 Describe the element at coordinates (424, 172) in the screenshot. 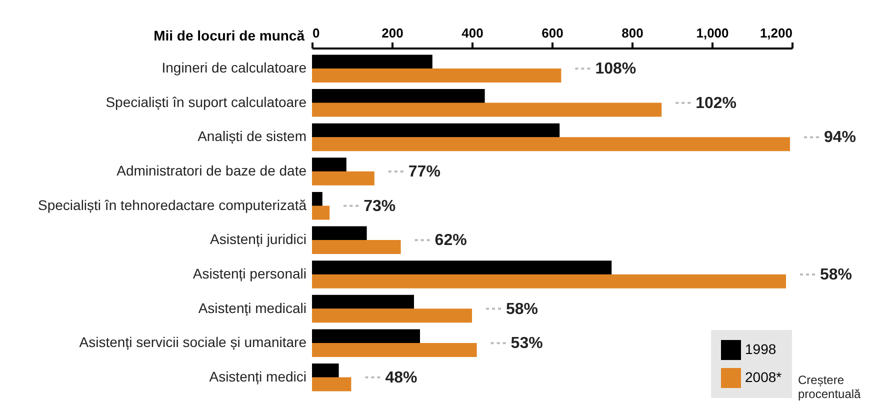

I see `annotation: 77%` at that location.